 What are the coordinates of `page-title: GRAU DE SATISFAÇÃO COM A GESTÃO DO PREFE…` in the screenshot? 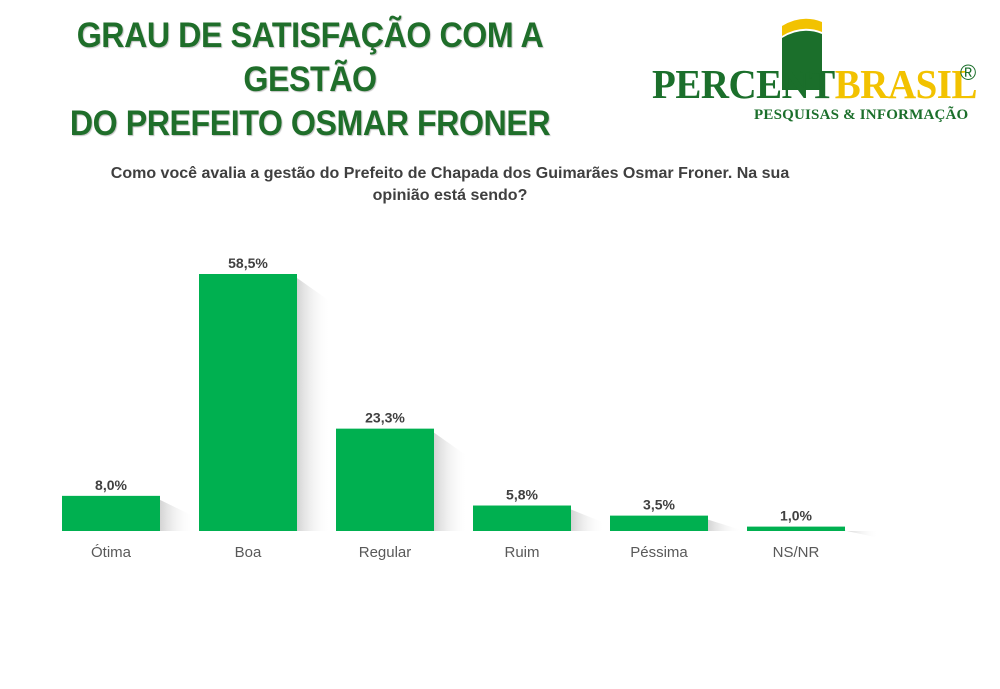 It's located at (310, 80).